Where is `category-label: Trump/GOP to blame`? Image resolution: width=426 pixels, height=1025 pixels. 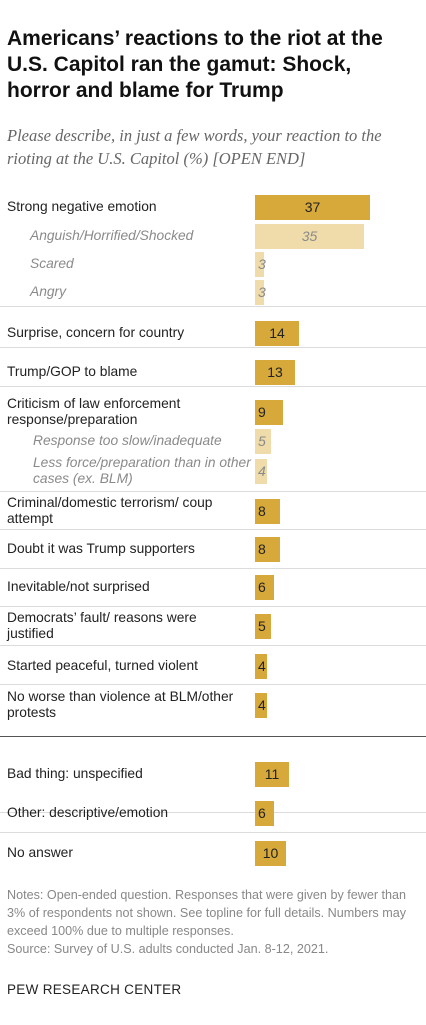 category-label: Trump/GOP to blame is located at coordinates (72, 371).